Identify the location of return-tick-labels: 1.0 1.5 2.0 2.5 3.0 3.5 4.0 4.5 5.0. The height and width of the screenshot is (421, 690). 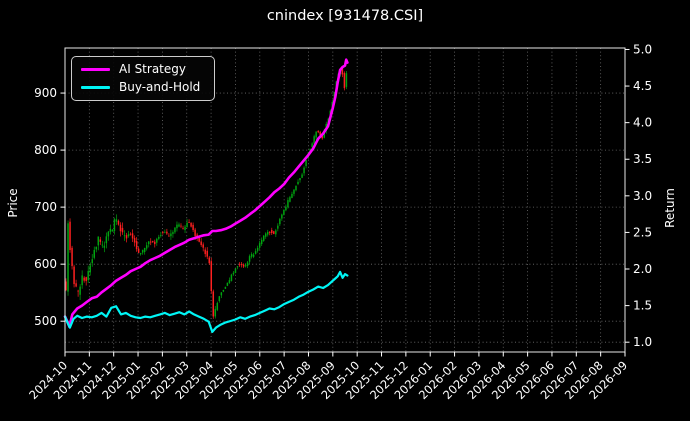
(642, 195).